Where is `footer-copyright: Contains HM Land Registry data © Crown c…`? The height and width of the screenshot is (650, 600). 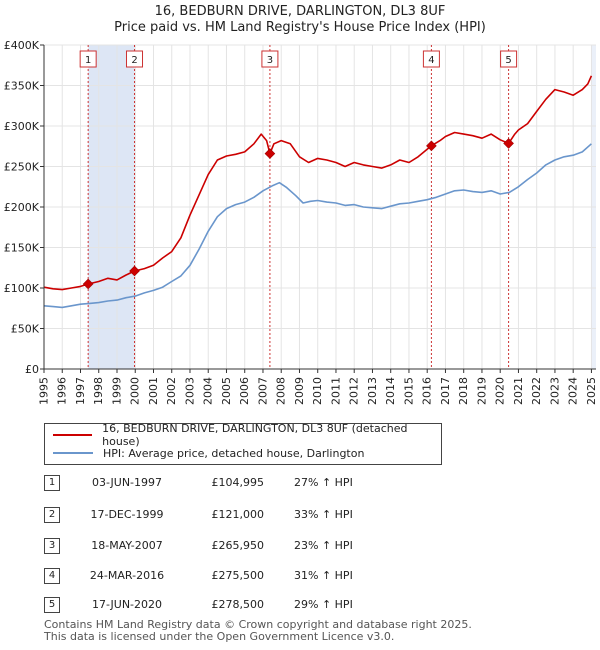
footer-copyright: Contains HM Land Registry data © Crown c… is located at coordinates (258, 624).